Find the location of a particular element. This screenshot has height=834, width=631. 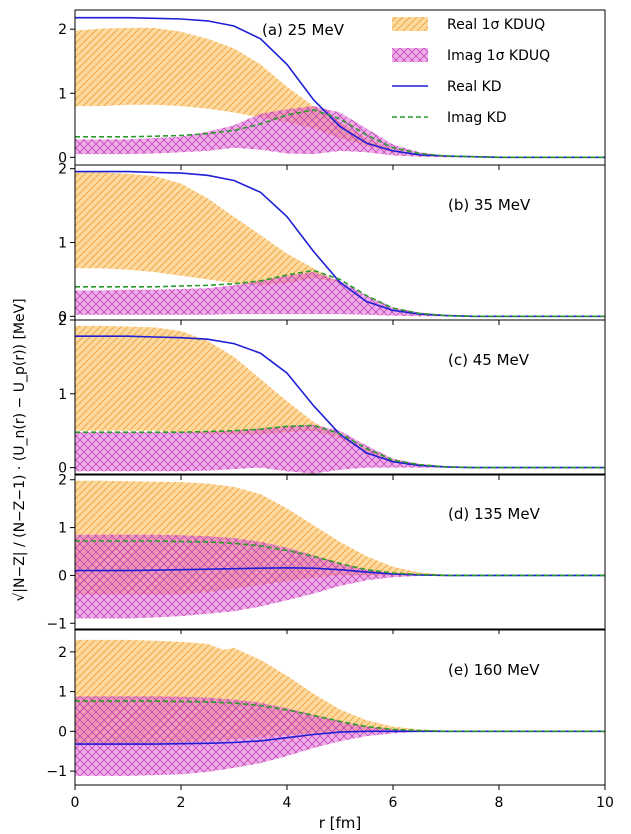

legend-entry: Imag KD is located at coordinates (449, 118).